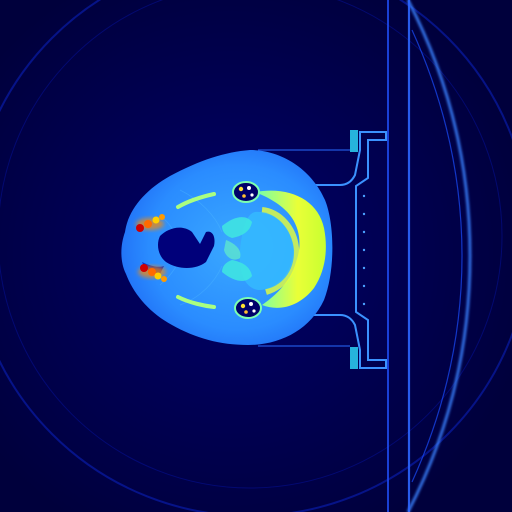 This screenshot has width=512, height=512. I want to click on couch-arc, so click(439, 256).